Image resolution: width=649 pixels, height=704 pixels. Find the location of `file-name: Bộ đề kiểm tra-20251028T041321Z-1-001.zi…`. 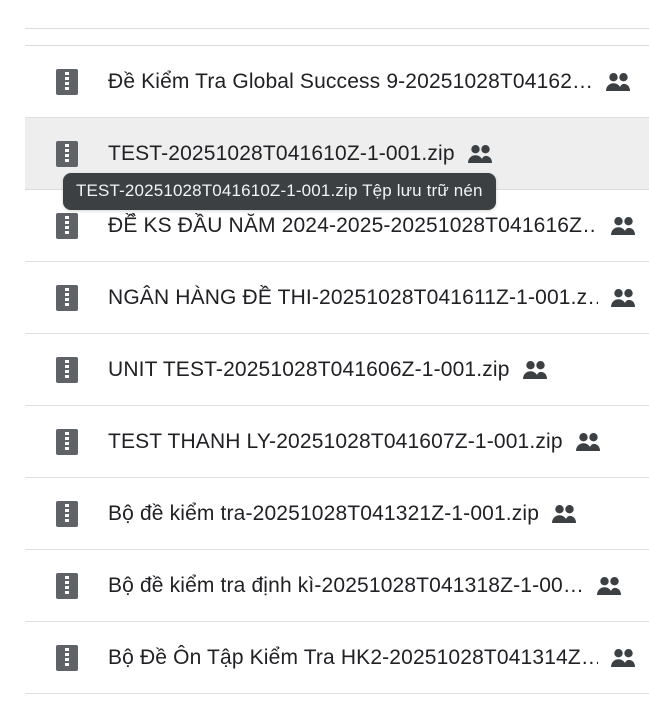

file-name: Bộ đề kiểm tra-20251028T041321Z-1-001.zi… is located at coordinates (324, 513).